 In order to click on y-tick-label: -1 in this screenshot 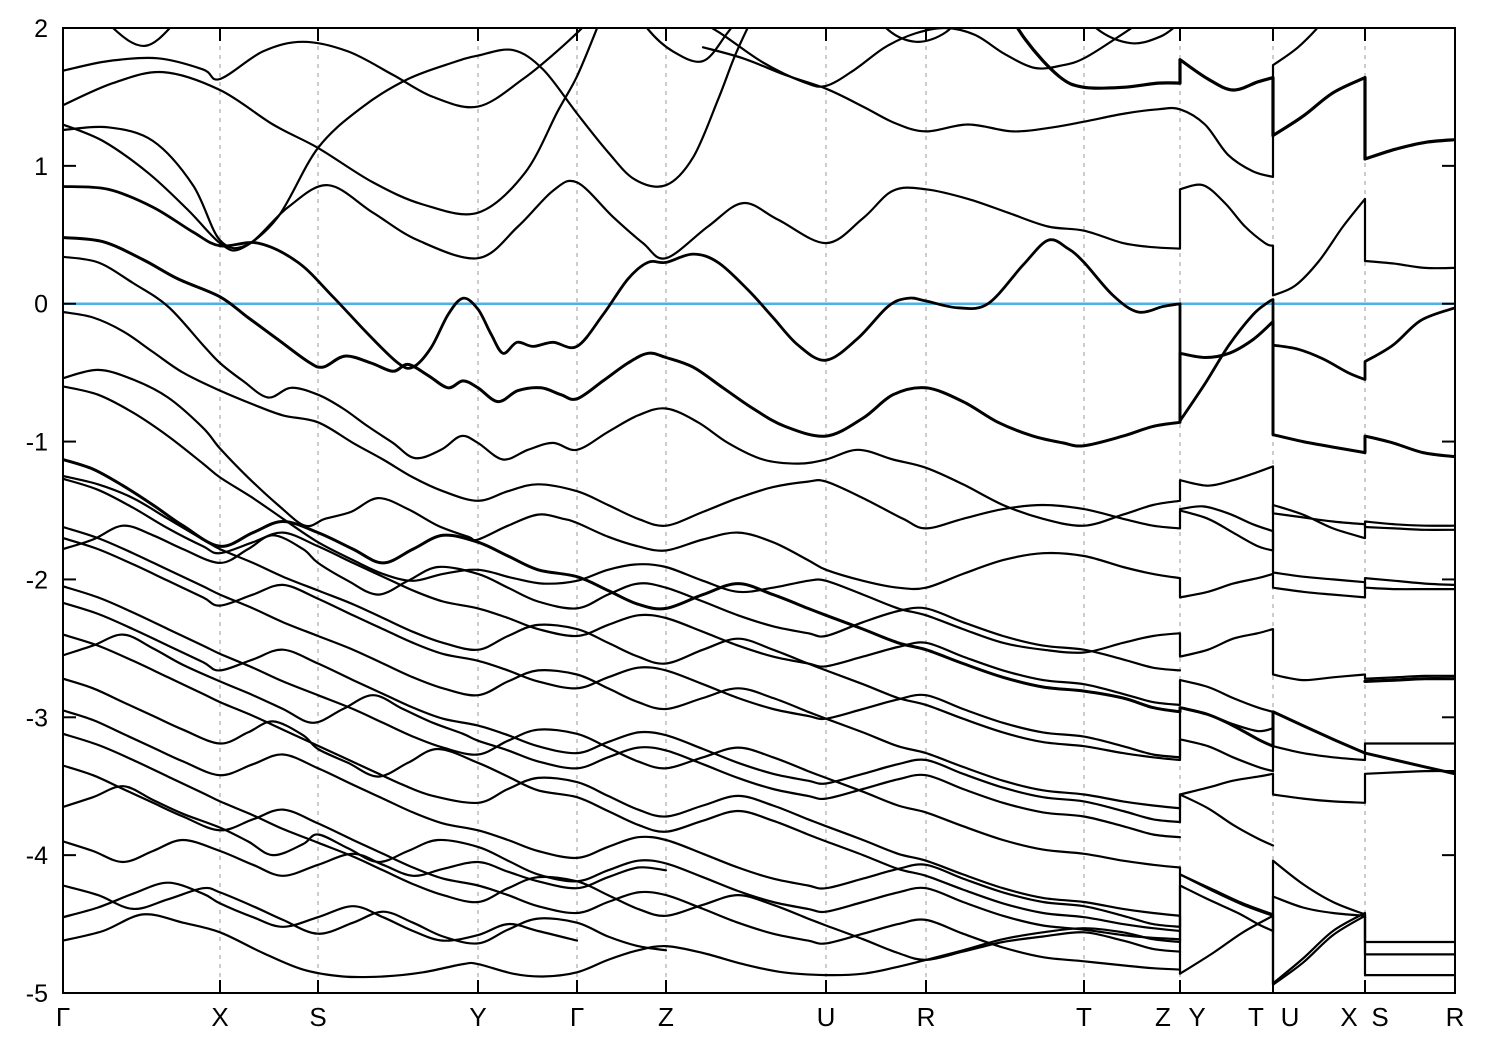, I will do `click(37, 443)`.